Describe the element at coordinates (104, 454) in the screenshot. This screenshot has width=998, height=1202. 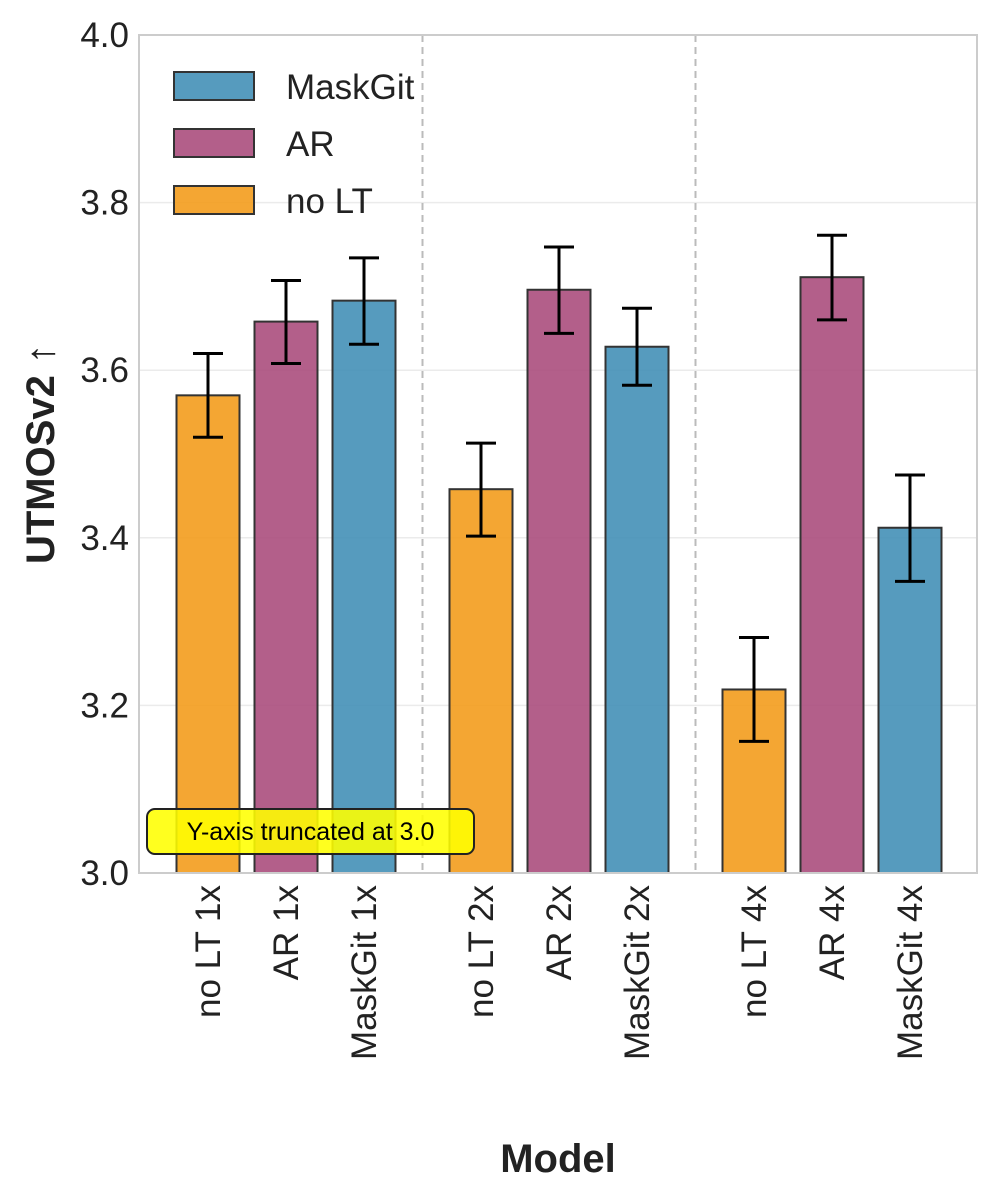
I see `y-tick-labels: 3.0 3.2 3.4 3.6 3.8 4.0` at that location.